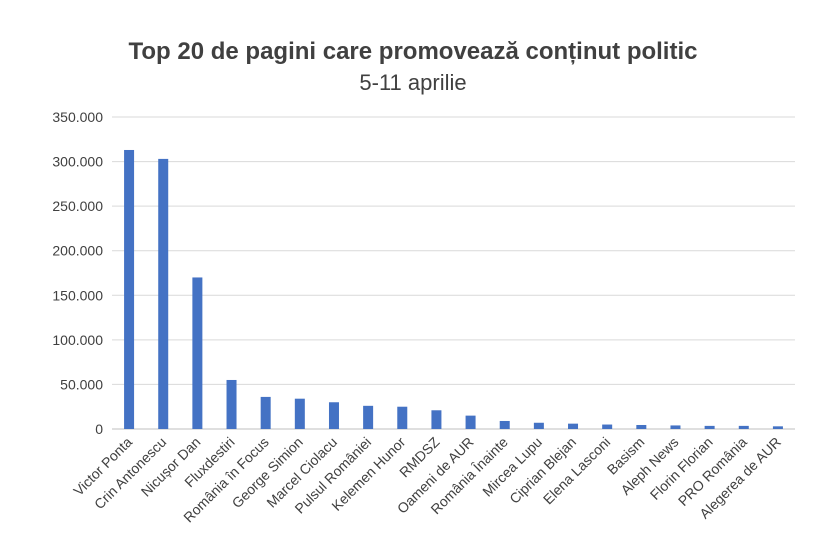 The height and width of the screenshot is (551, 826). Describe the element at coordinates (77, 117) in the screenshot. I see `y-tick-label: 350.000` at that location.